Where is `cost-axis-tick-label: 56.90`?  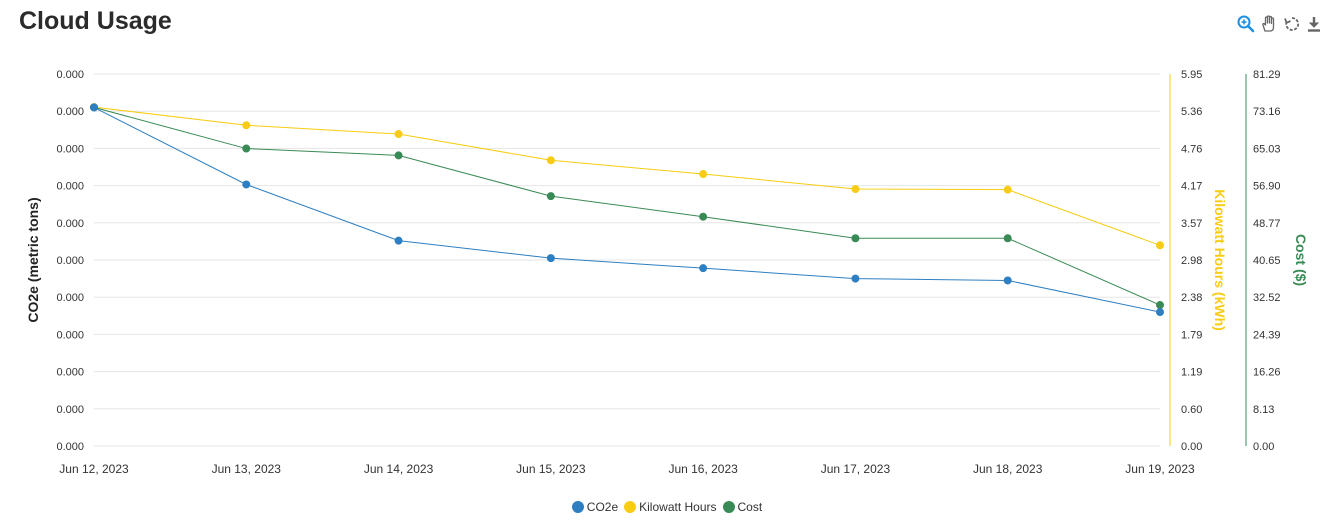 cost-axis-tick-label: 56.90 is located at coordinates (1267, 187).